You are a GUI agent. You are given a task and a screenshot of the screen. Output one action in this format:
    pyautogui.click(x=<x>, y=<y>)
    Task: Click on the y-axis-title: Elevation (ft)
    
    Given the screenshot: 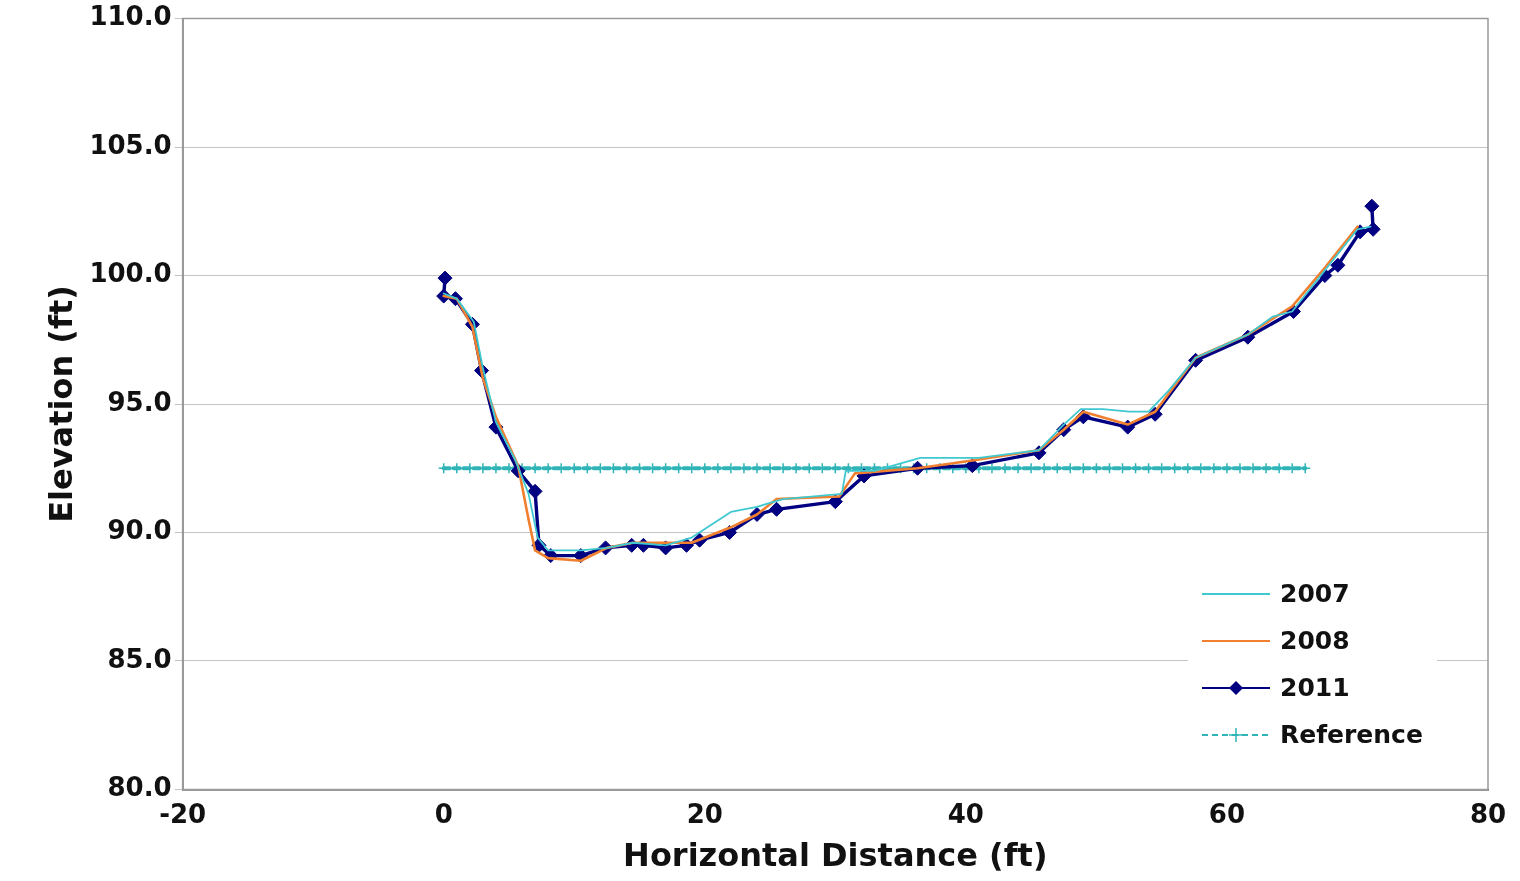 What is the action you would take?
    pyautogui.click(x=60, y=404)
    